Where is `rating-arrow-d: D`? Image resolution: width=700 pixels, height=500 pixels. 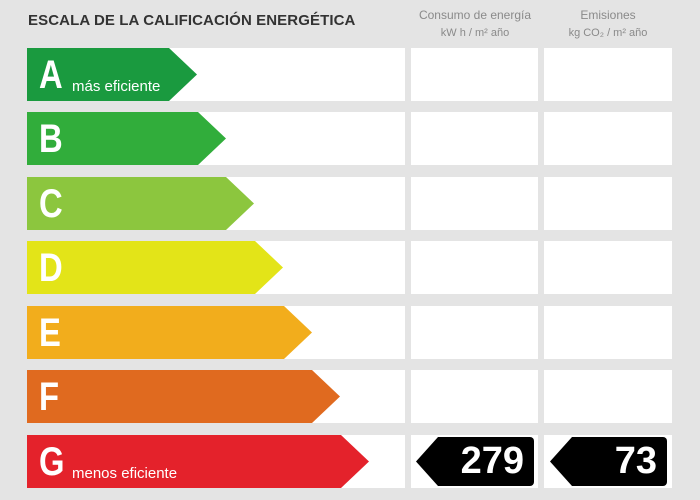
rating-arrow-d: D is located at coordinates (155, 267).